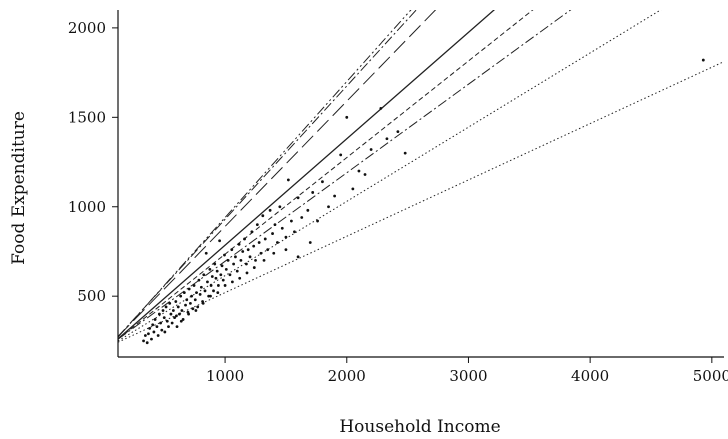 This screenshot has height=439, width=728. Describe the element at coordinates (87, 28) in the screenshot. I see `y-tick-label: 2000` at that location.